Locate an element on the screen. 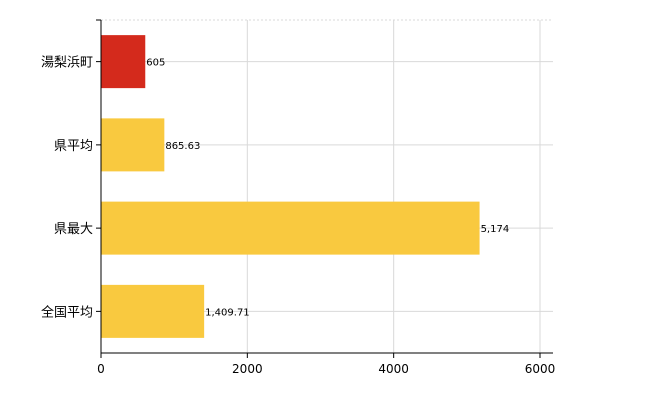 The image size is (650, 400). data-label-1: 865.63 is located at coordinates (182, 146).